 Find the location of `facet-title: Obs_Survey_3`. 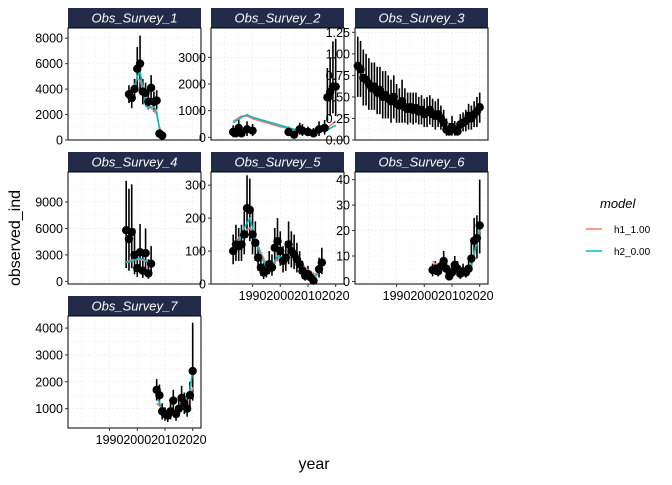

facet-title: Obs_Survey_3 is located at coordinates (422, 18).